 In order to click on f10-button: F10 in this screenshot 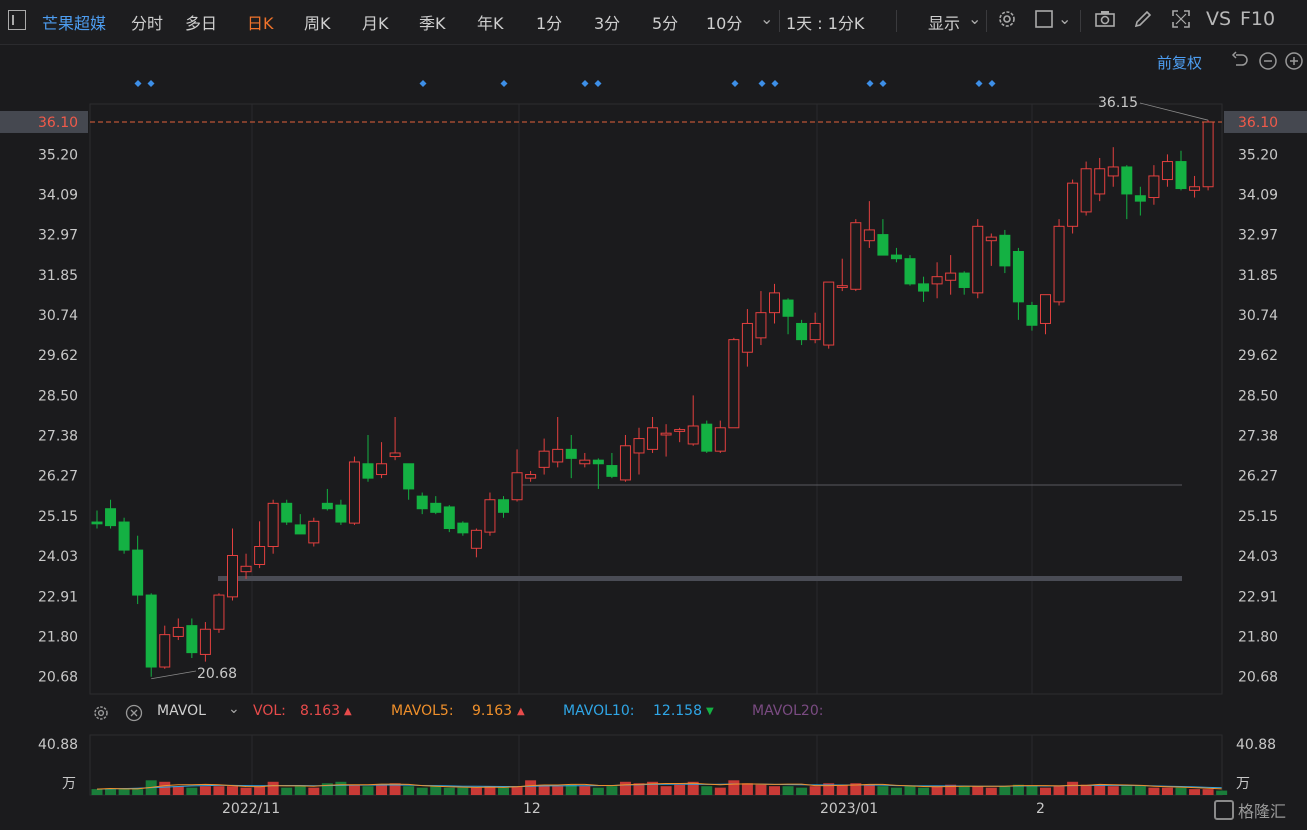, I will do `click(1258, 19)`.